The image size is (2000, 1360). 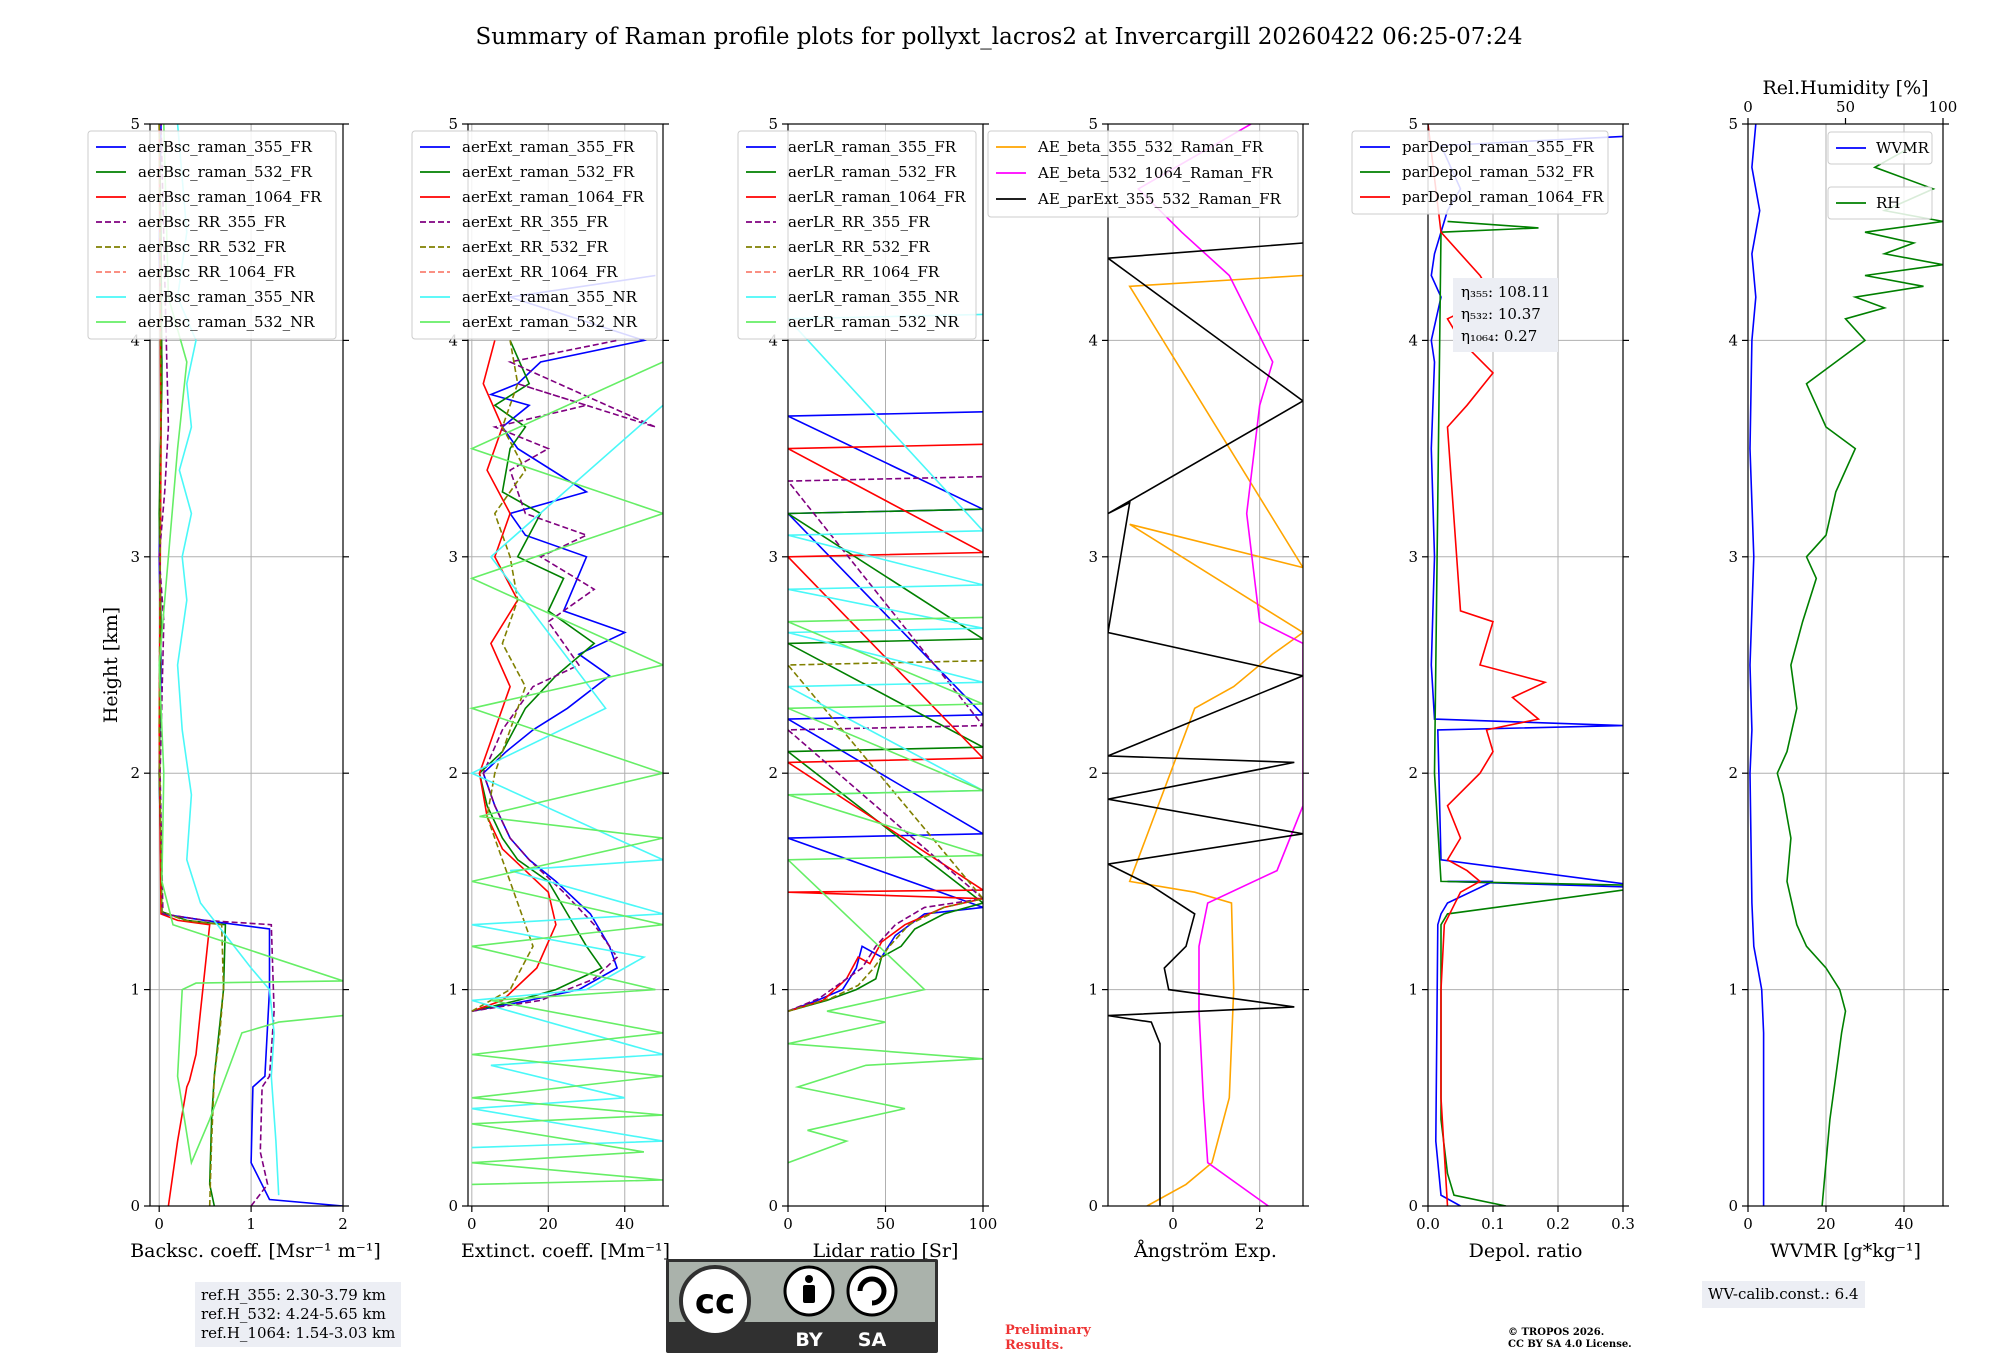 I want to click on series-line-aerLR_raman_532_FR, so click(x=885, y=760).